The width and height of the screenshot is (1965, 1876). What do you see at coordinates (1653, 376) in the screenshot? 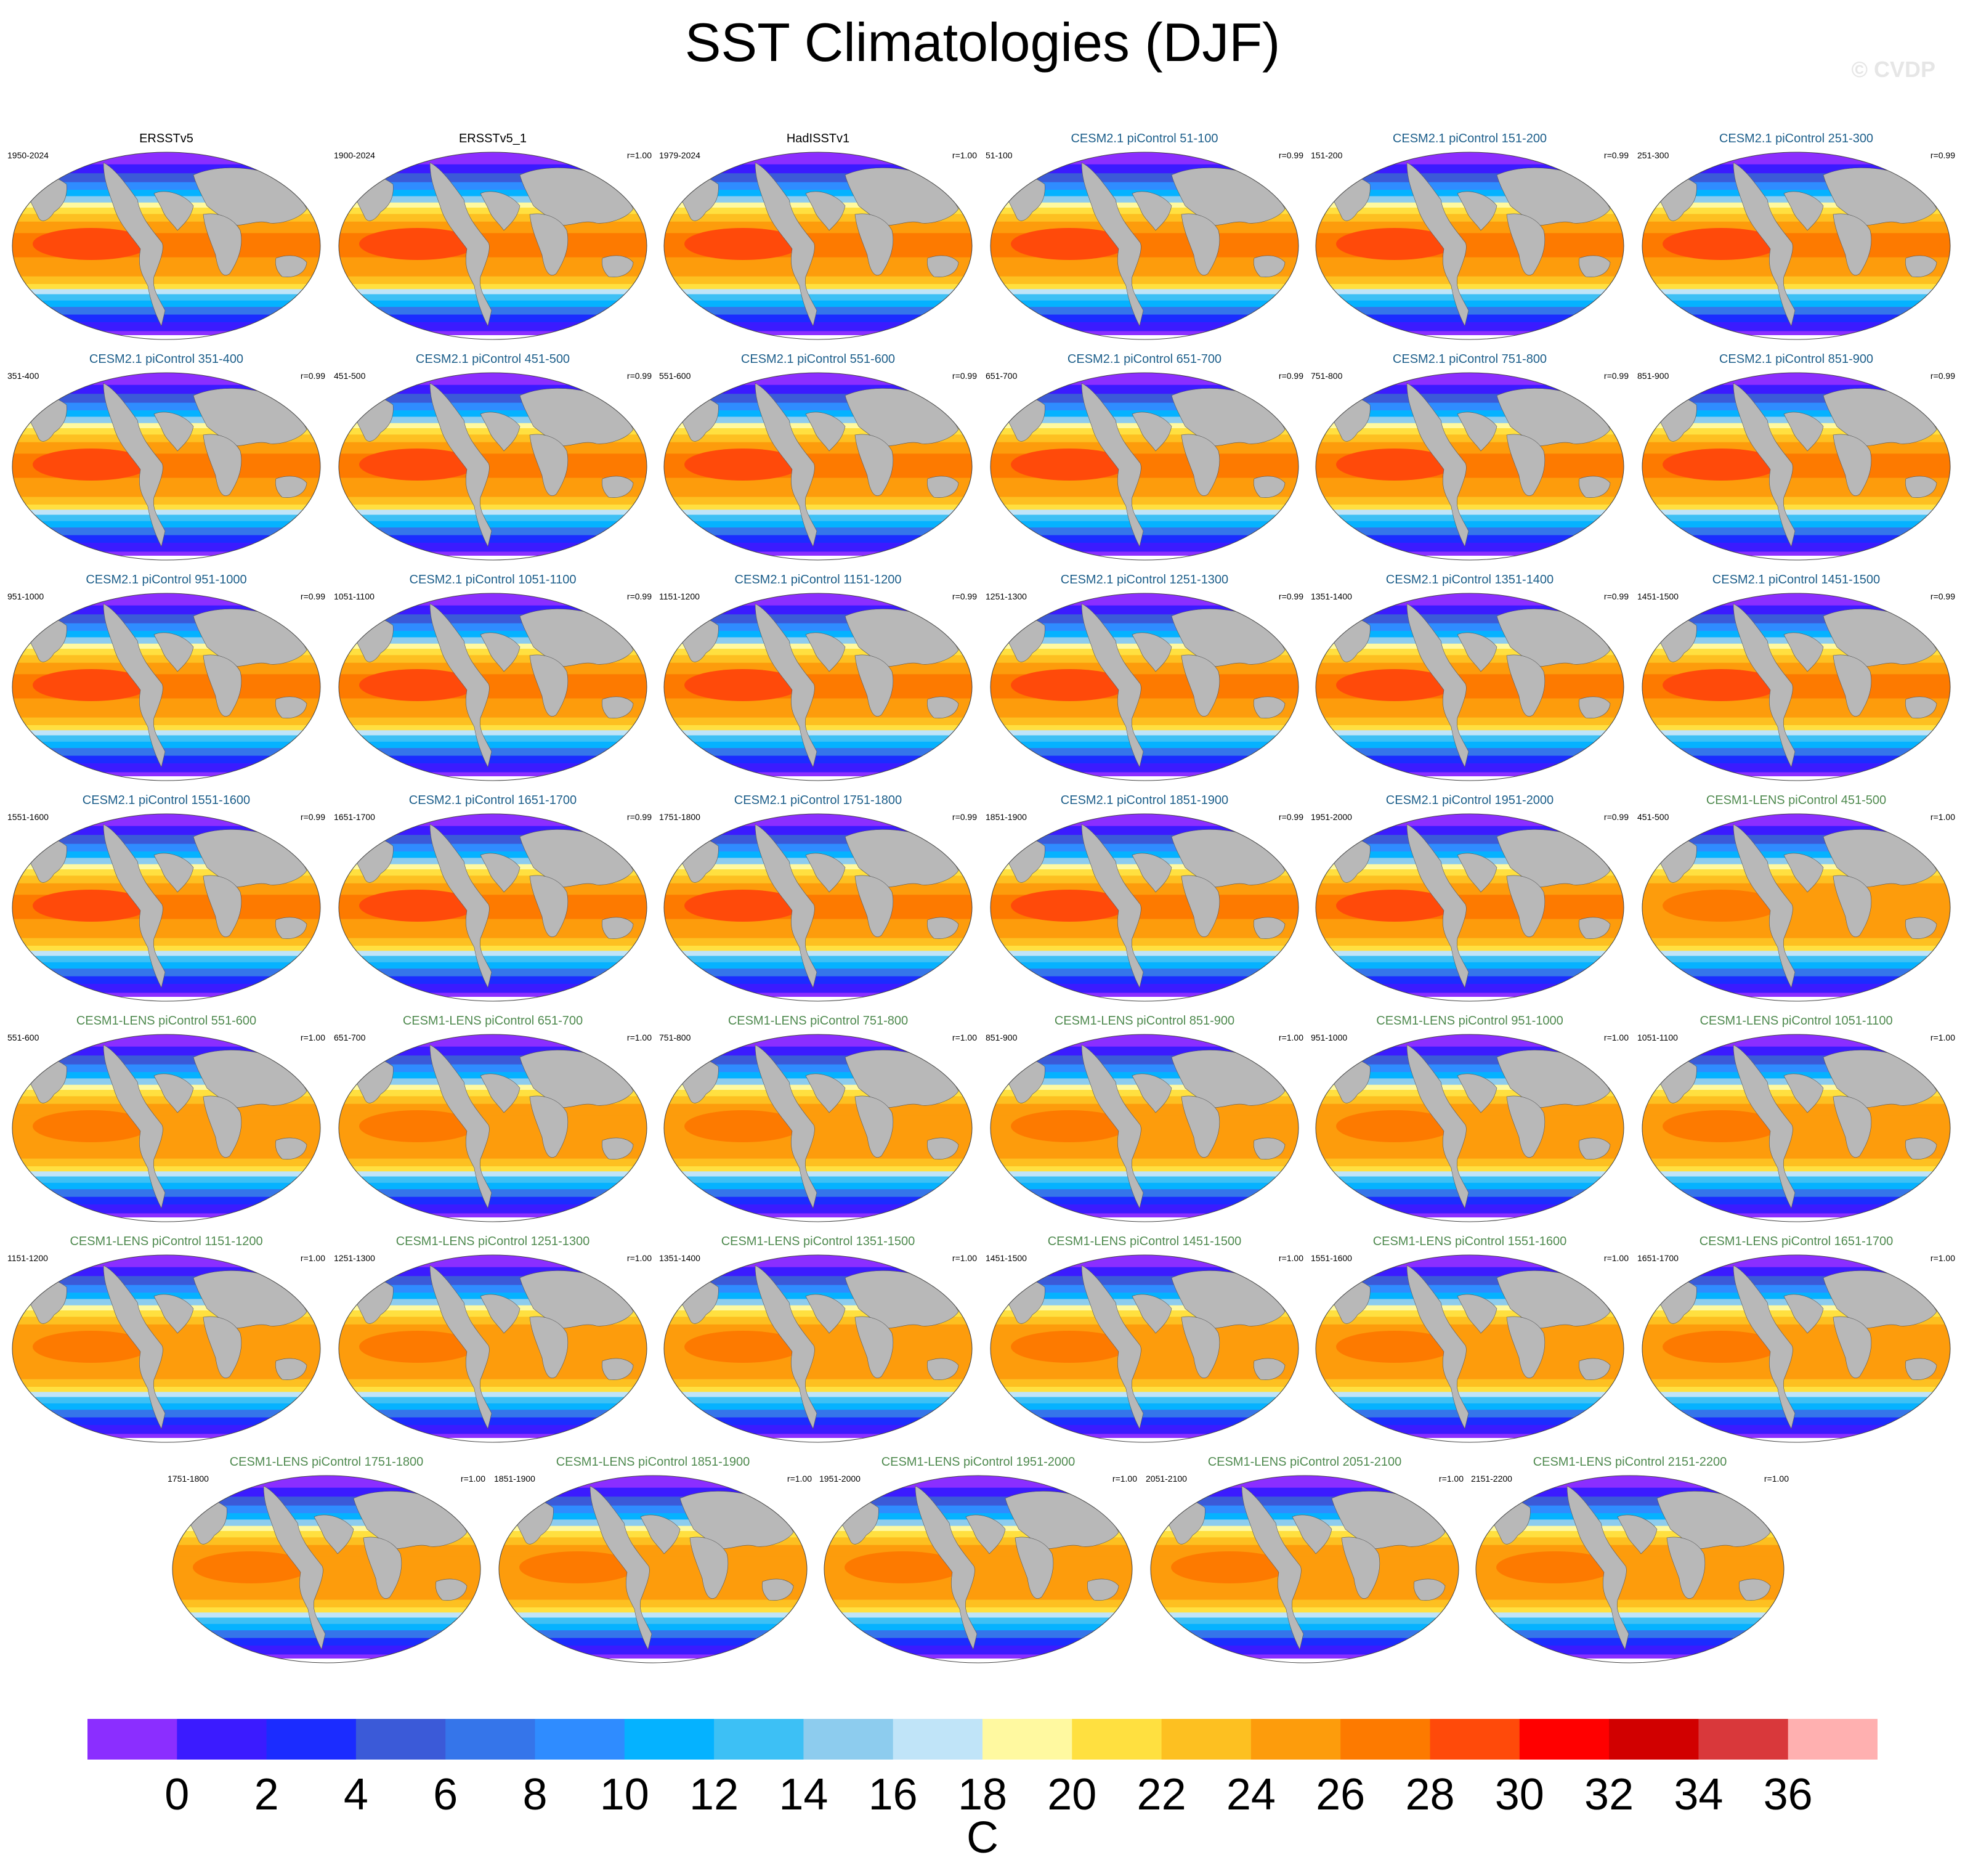
I see `panel-period: 851-900` at bounding box center [1653, 376].